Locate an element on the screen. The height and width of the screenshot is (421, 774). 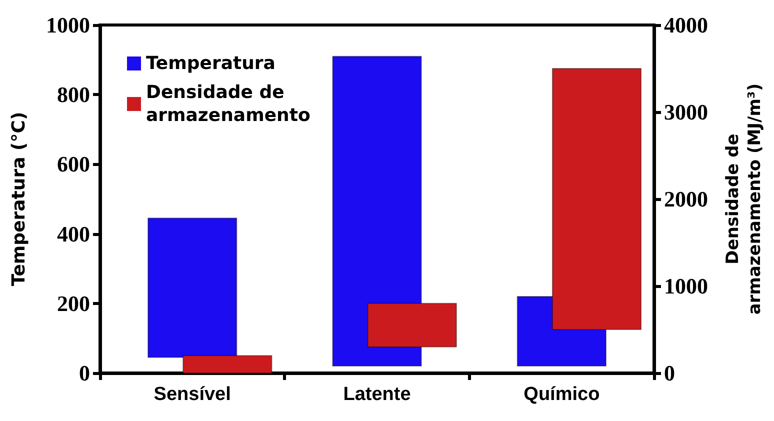
y2-tick-label: 1000 is located at coordinates (686, 286).